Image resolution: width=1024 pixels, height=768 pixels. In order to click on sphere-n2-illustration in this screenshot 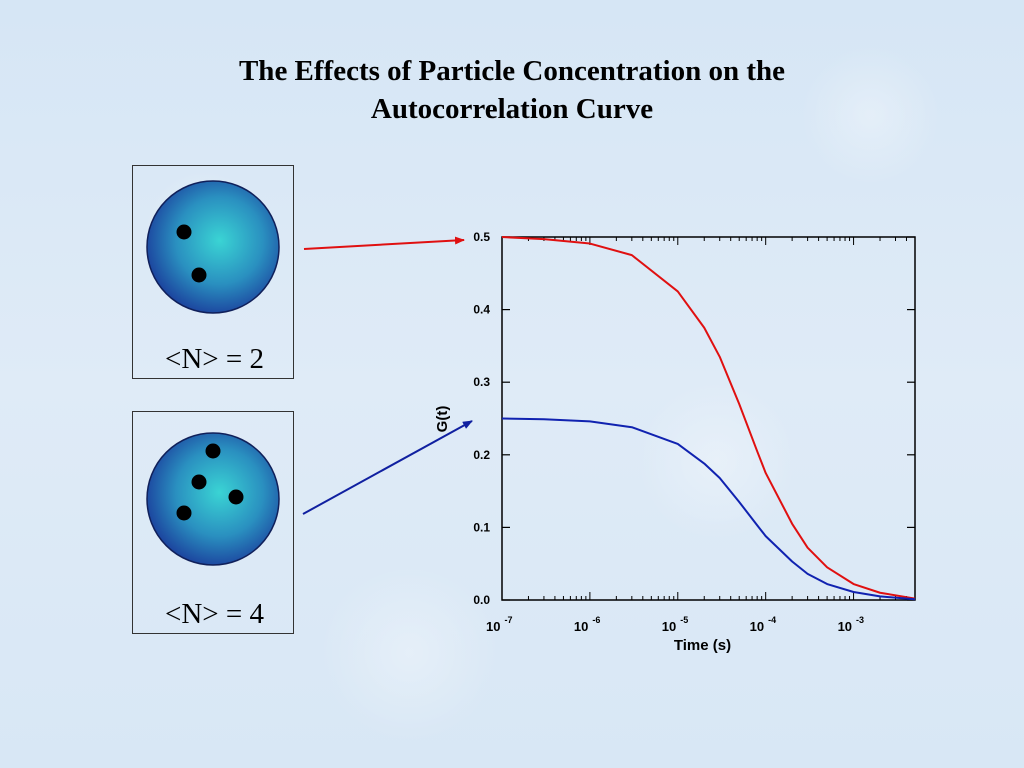, I will do `click(213, 247)`.